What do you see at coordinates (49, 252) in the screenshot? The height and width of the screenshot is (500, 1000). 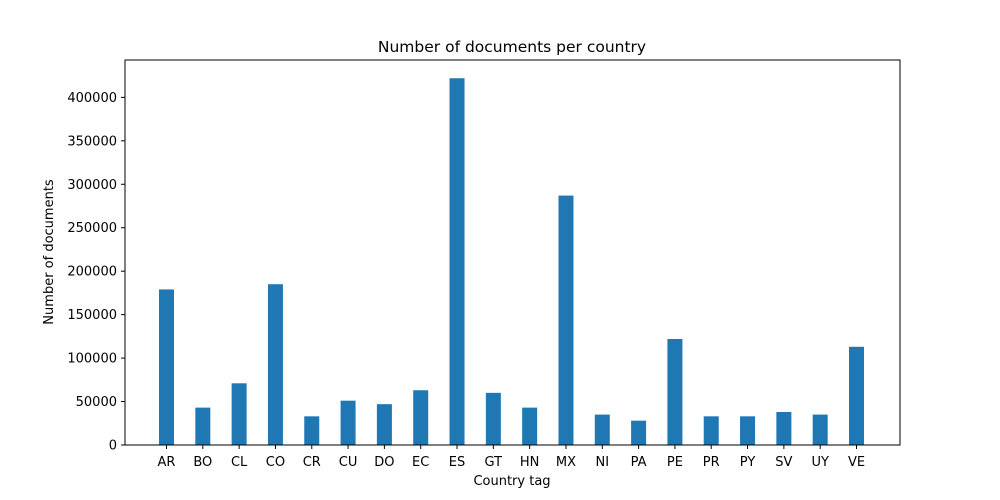 I see `y-axis-title: Number of documents` at bounding box center [49, 252].